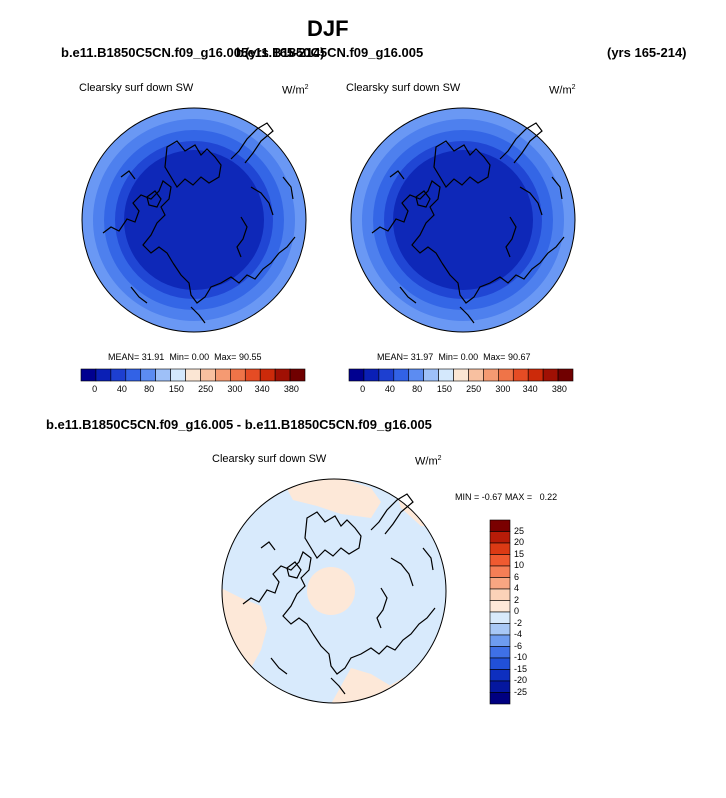 Image resolution: width=726 pixels, height=798 pixels. I want to click on diff-max-value: 0.22, so click(548, 497).